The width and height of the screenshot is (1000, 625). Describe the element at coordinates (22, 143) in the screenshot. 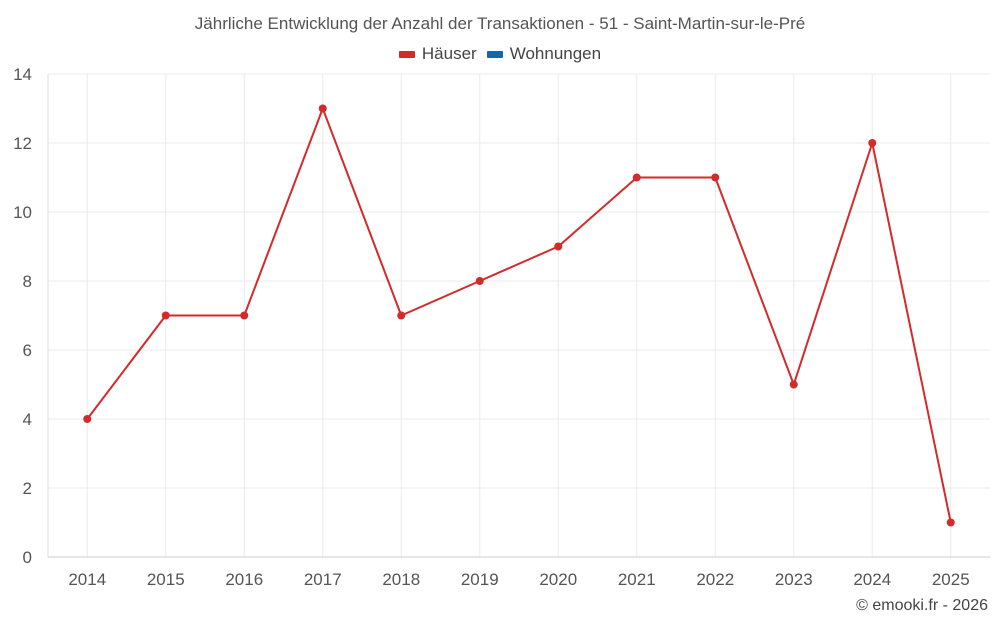

I see `y-tick-label: 12` at that location.